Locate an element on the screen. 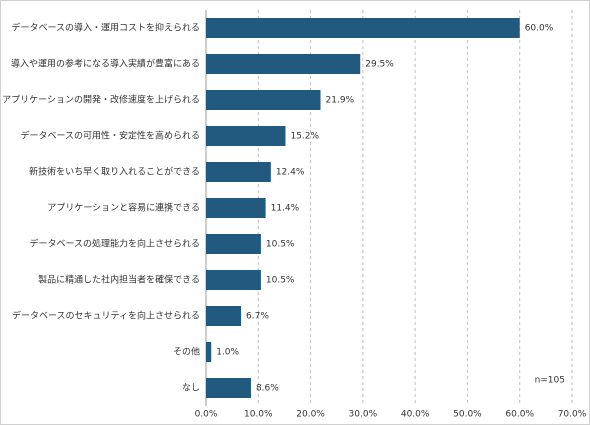 The image size is (590, 425). x-tick-label: 60.0% is located at coordinates (519, 415).